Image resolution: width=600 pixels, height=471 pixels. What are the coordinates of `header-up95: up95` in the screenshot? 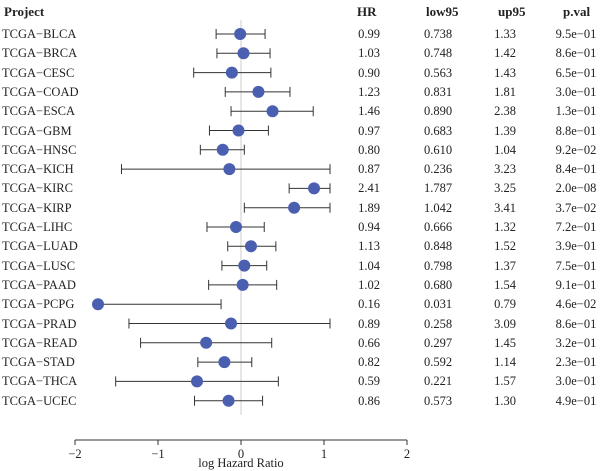 It's located at (512, 11).